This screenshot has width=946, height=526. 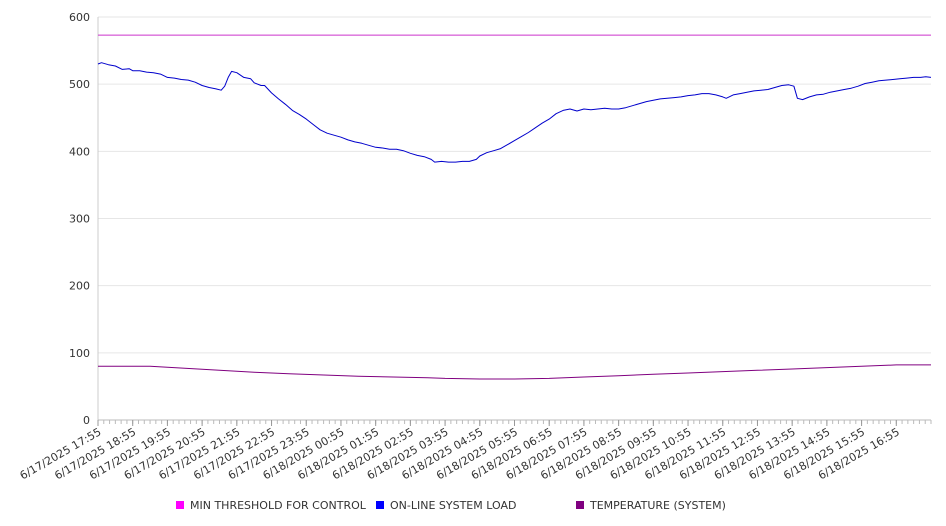 What do you see at coordinates (278, 505) in the screenshot?
I see `legend-label-0: MIN THRESHOLD FOR CONTROL` at bounding box center [278, 505].